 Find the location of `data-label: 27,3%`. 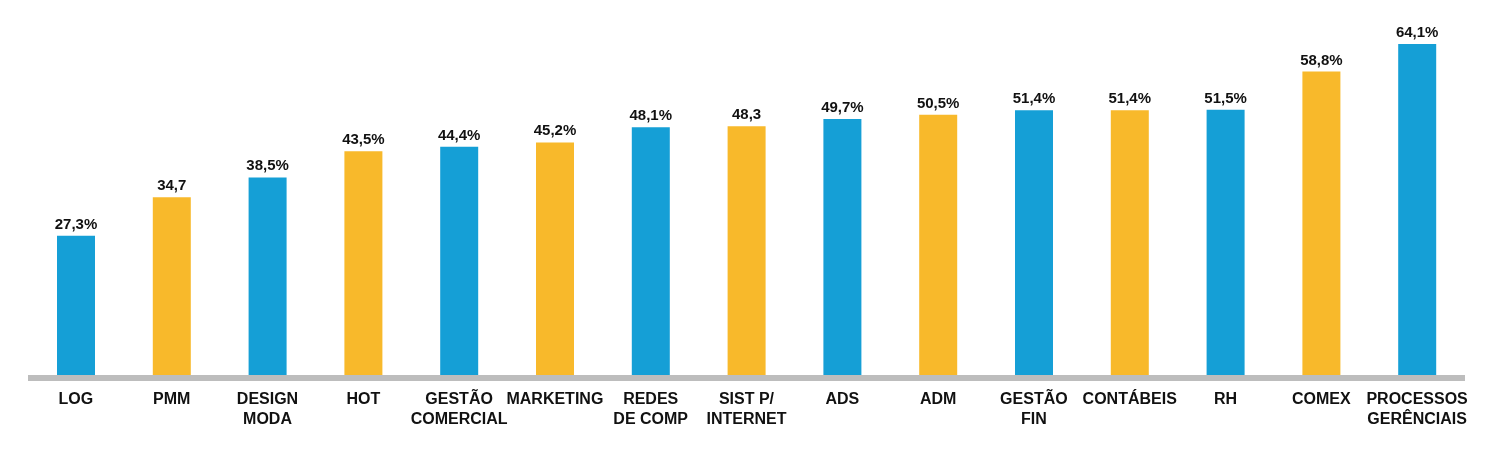

data-label: 27,3% is located at coordinates (76, 223).